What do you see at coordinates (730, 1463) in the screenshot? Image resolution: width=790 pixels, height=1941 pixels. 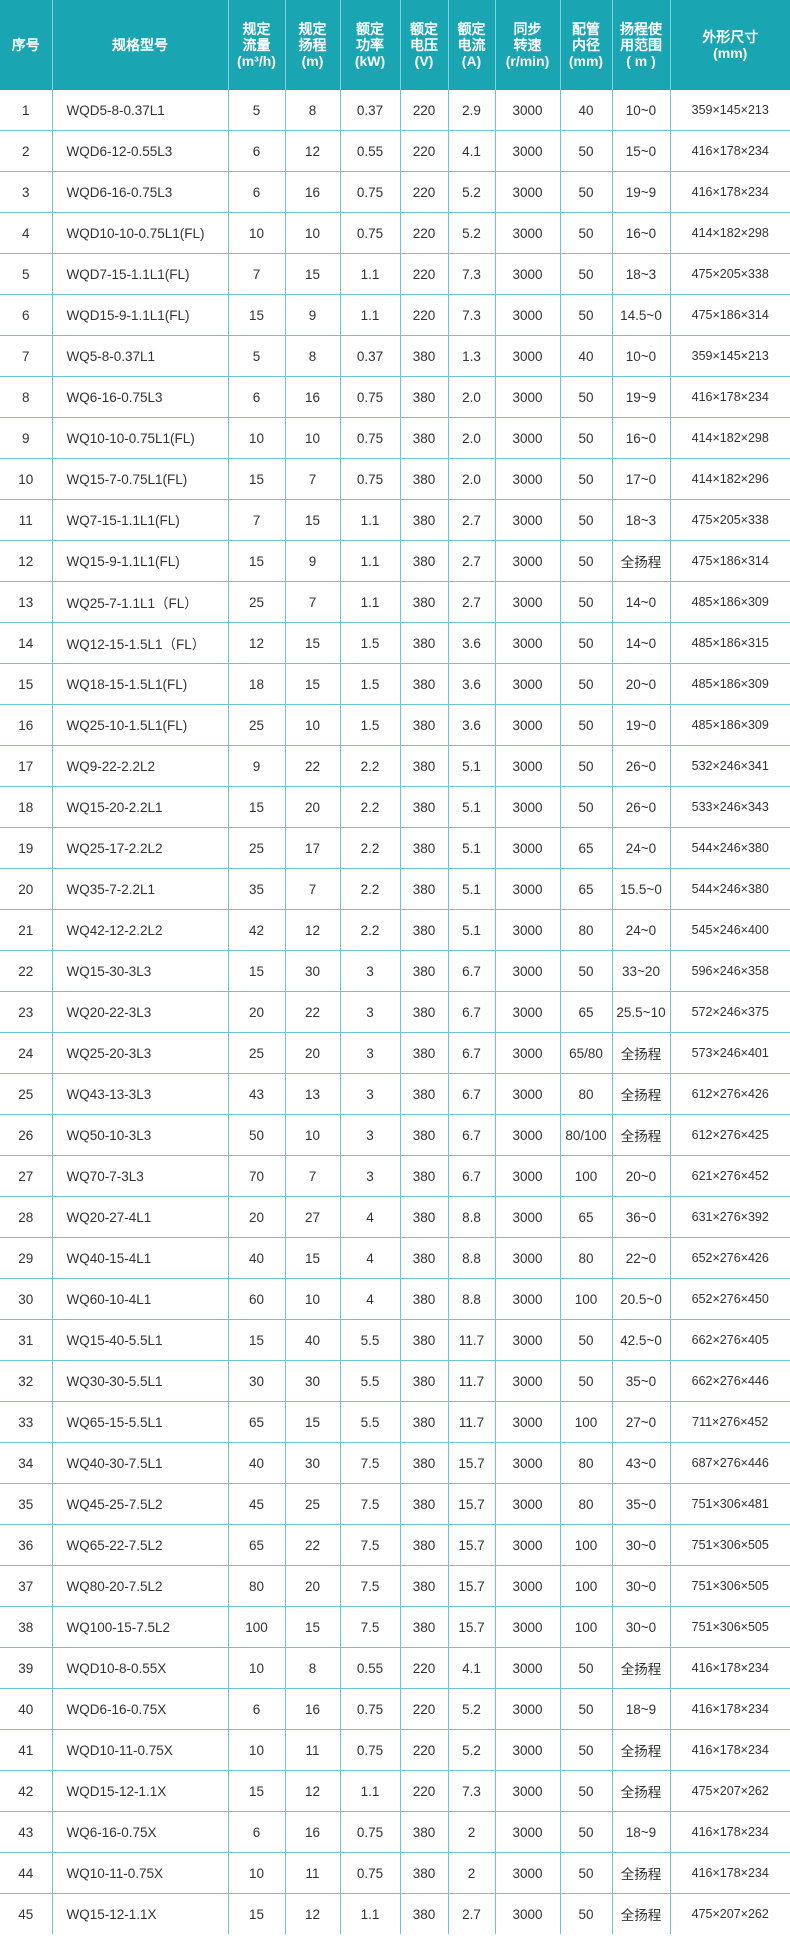 I see `col-dimensions-cell: 687×276×446` at bounding box center [730, 1463].